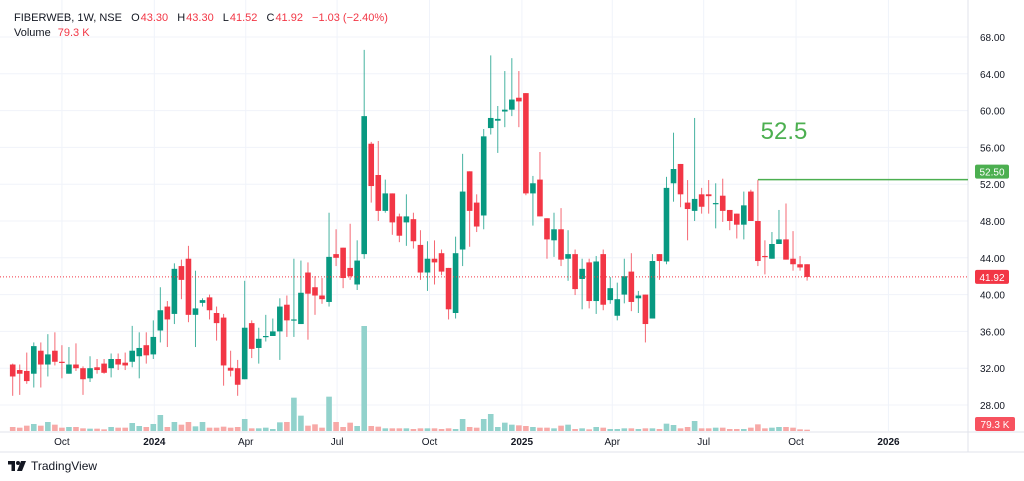 This screenshot has height=481, width=1024. I want to click on annotation-text: 52.5, so click(784, 131).